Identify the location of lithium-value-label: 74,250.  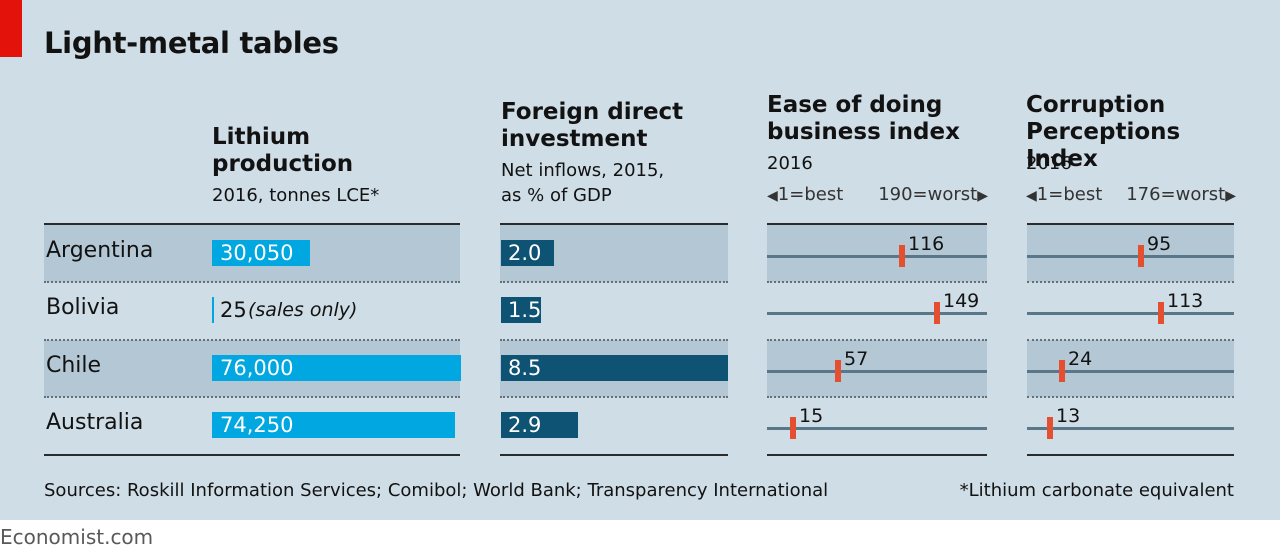
(257, 425).